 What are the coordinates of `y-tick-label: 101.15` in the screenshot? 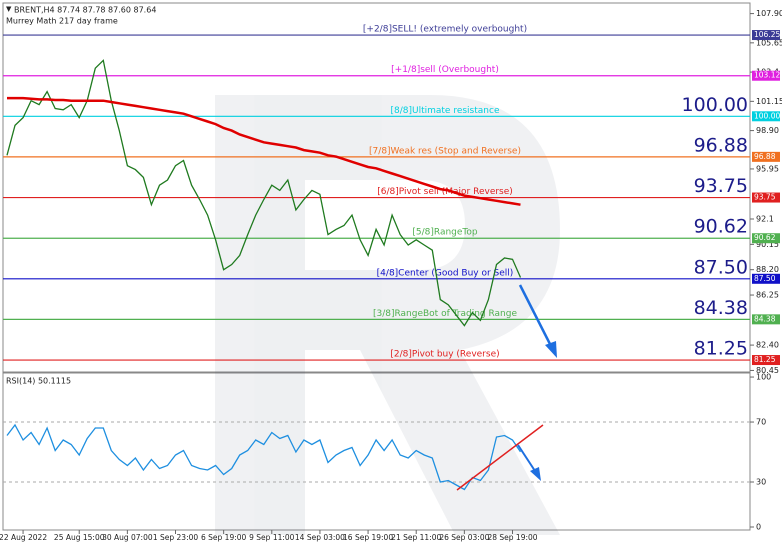 It's located at (769, 101).